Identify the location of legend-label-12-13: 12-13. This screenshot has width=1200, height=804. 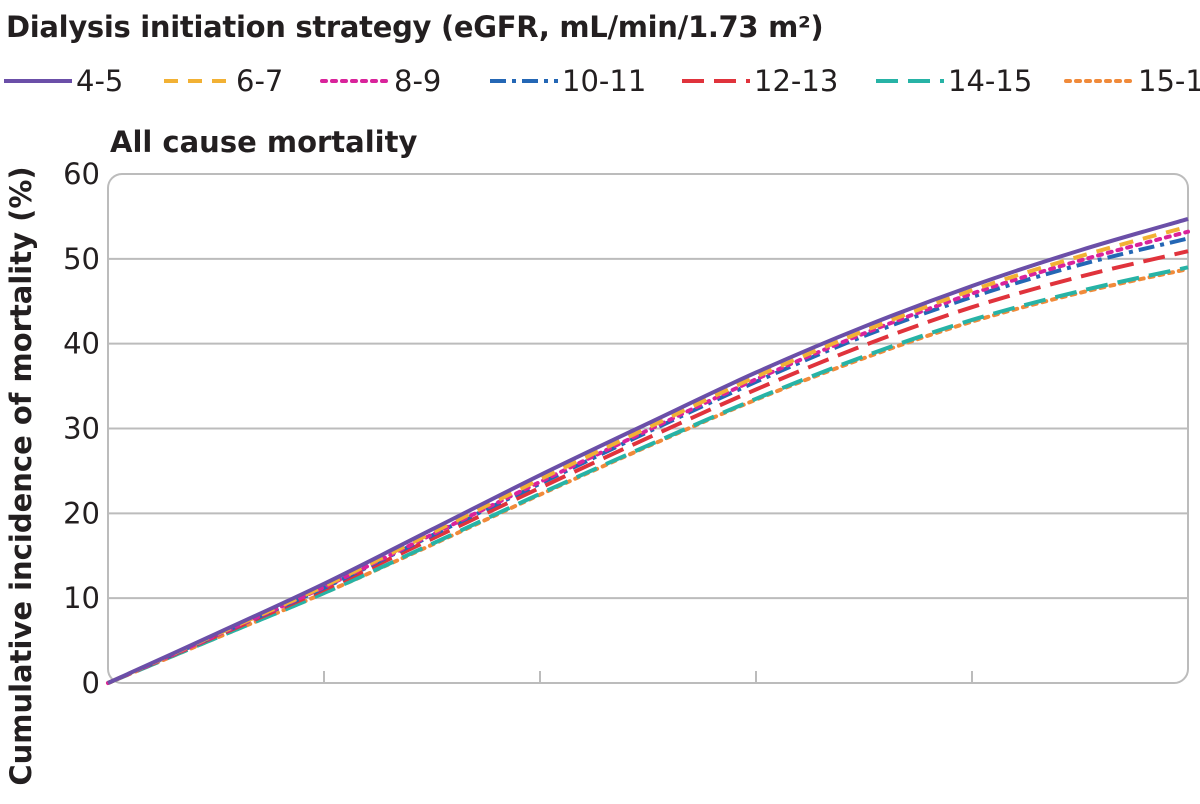
(796, 81).